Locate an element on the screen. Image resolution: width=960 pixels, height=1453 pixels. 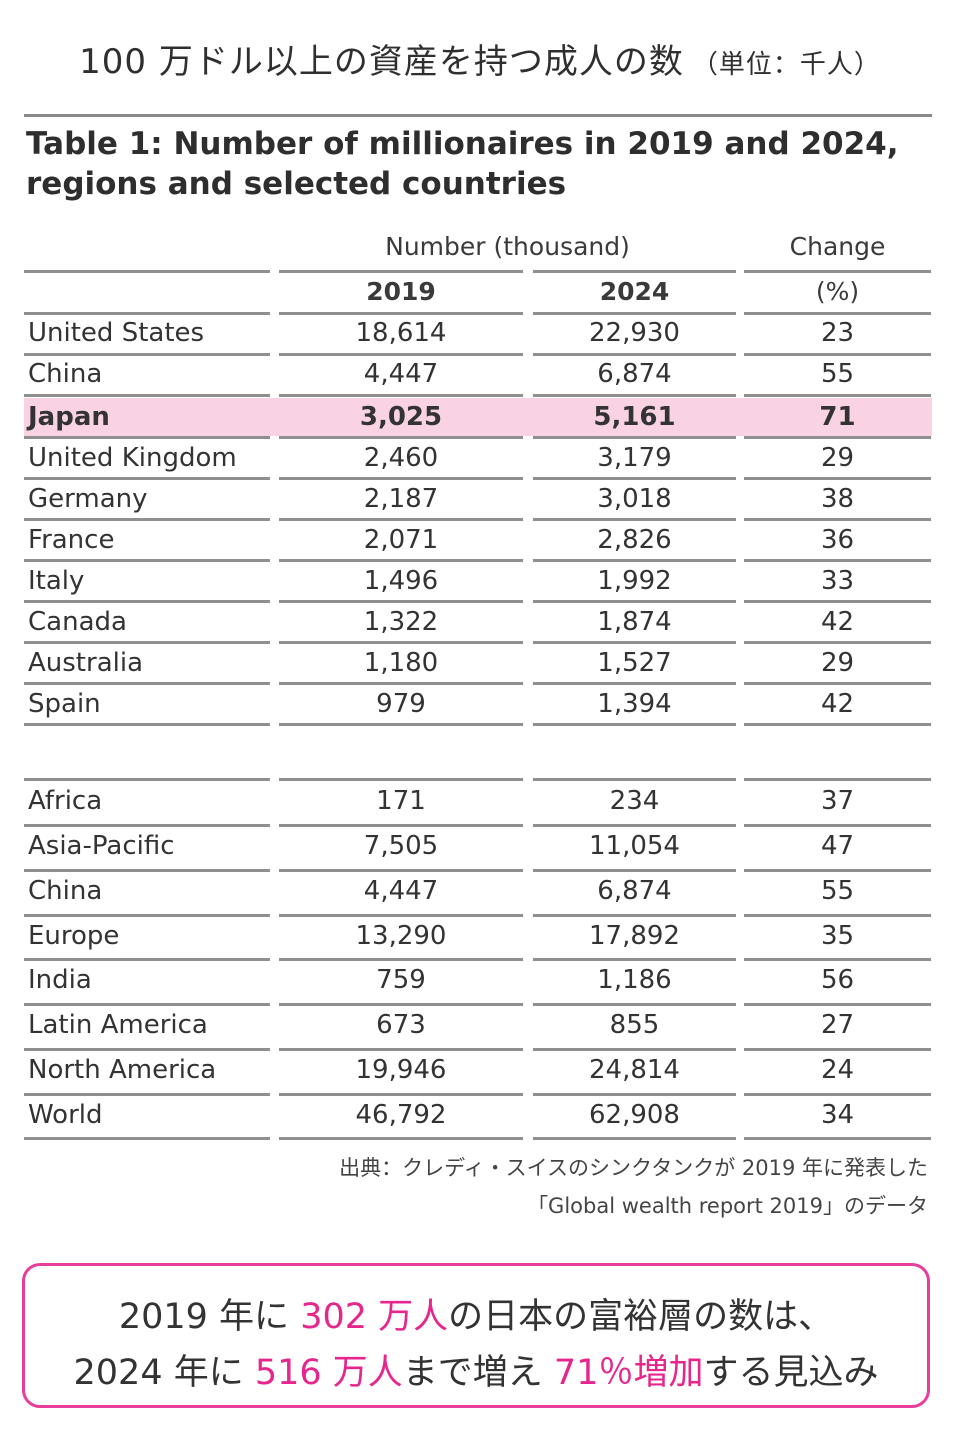
value-2024: 3,179 is located at coordinates (634, 458).